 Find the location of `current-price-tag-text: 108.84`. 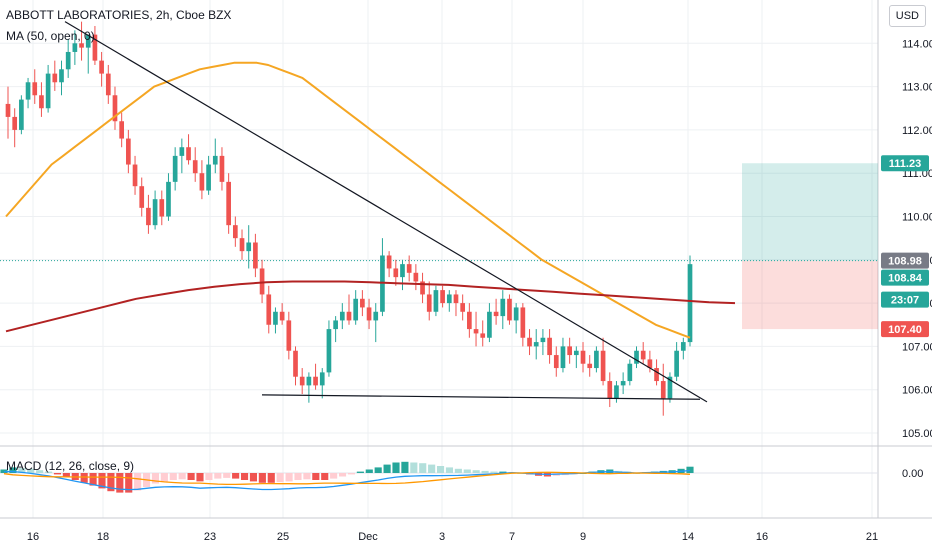

current-price-tag-text: 108.84 is located at coordinates (905, 279).